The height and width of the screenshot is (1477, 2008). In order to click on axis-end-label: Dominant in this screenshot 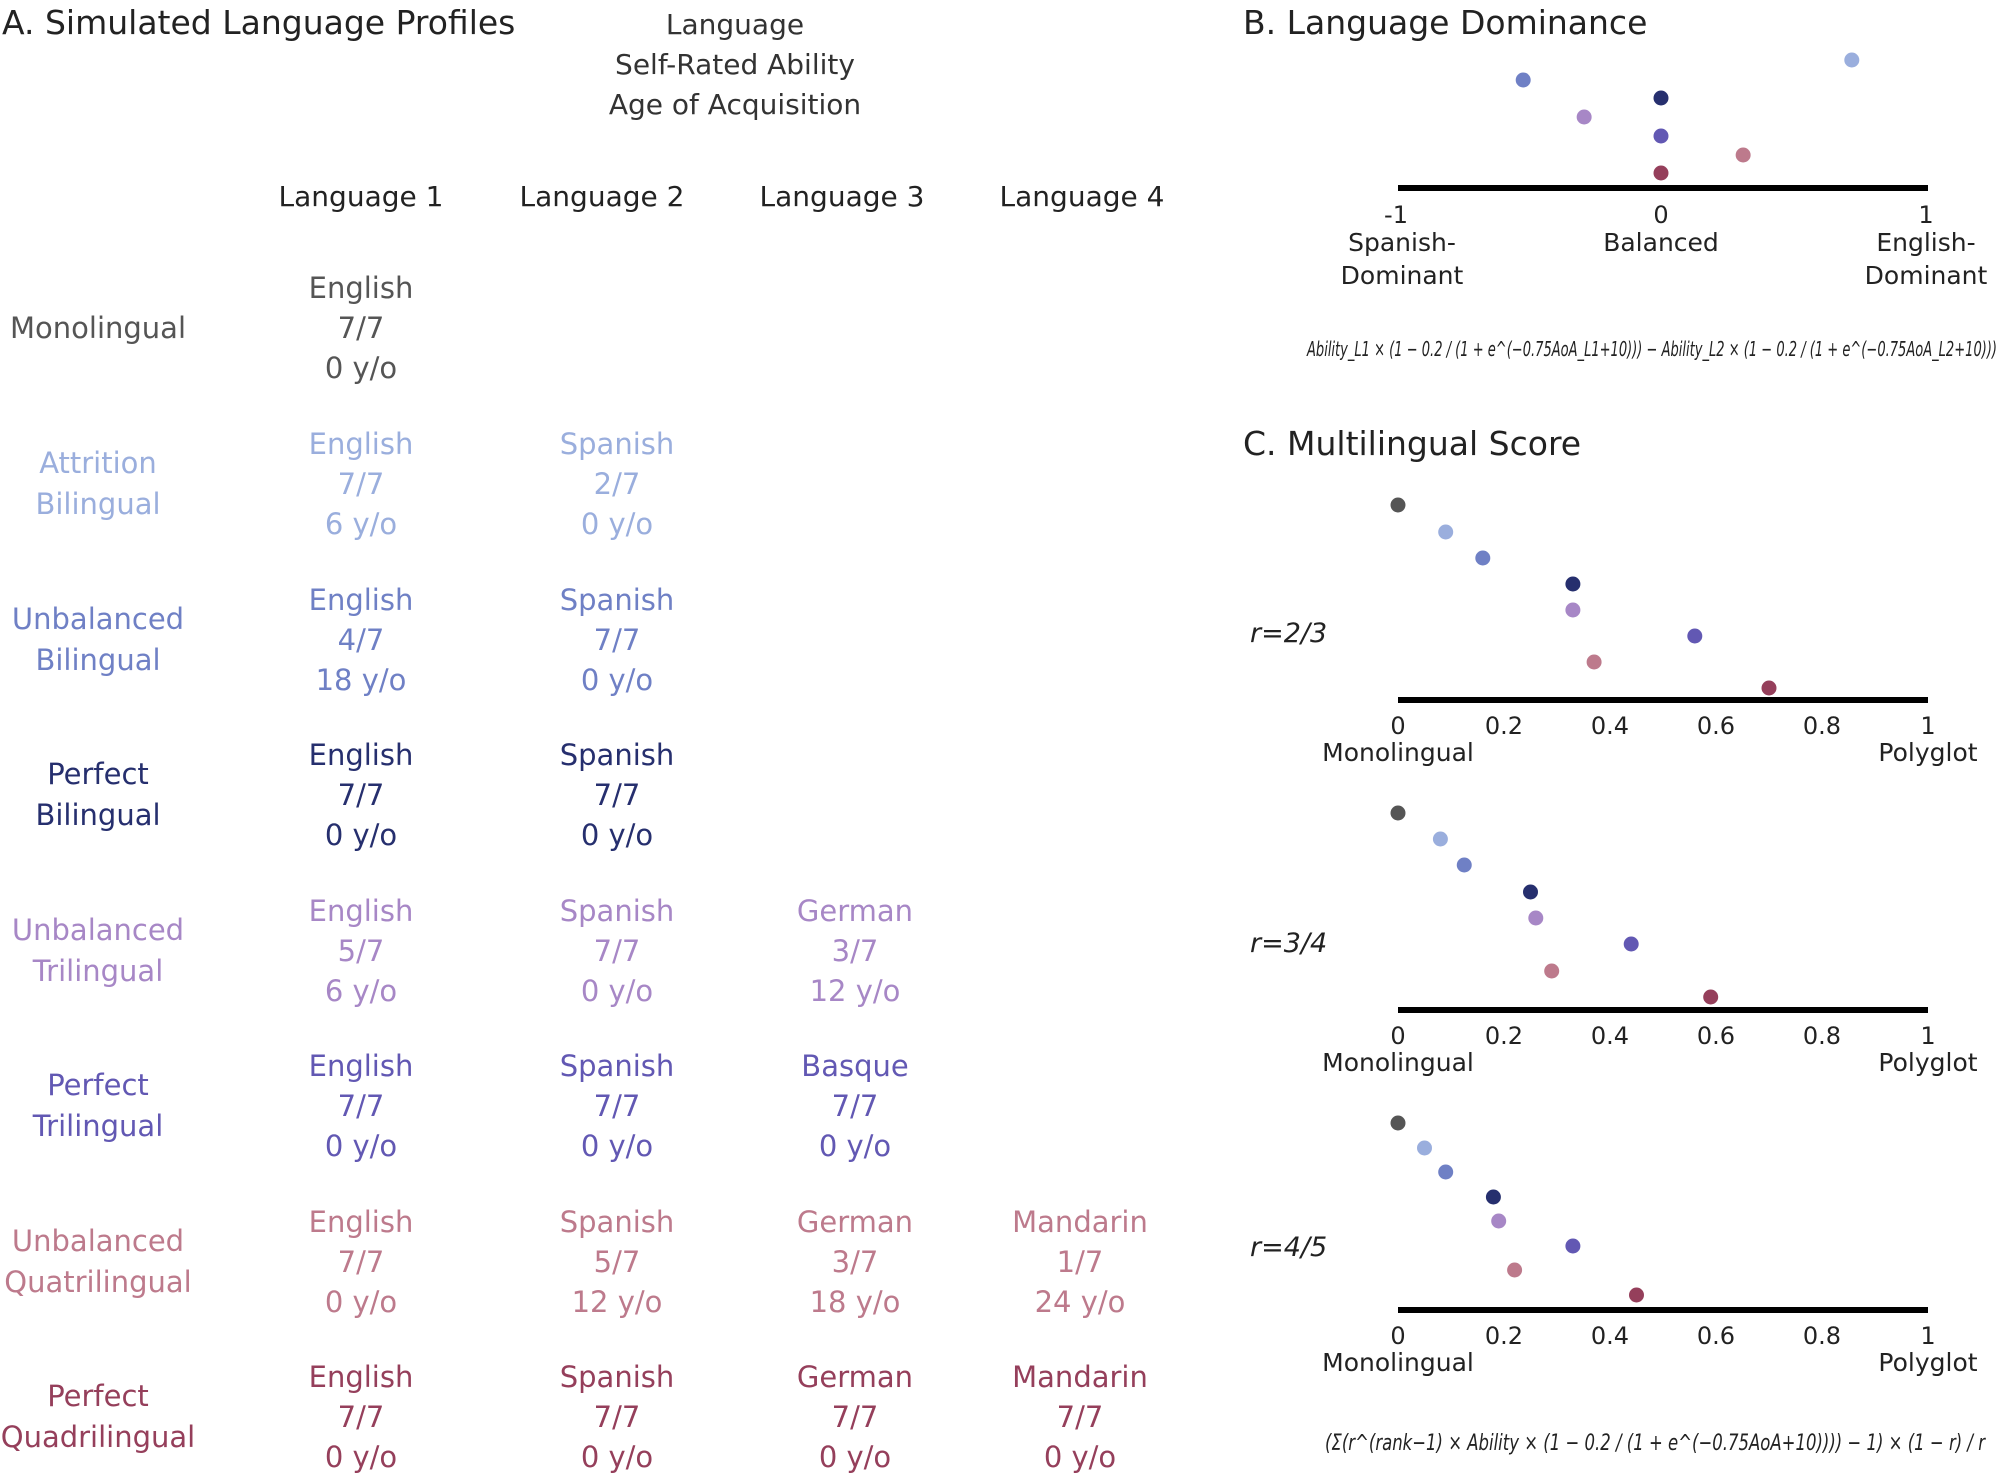, I will do `click(1402, 275)`.